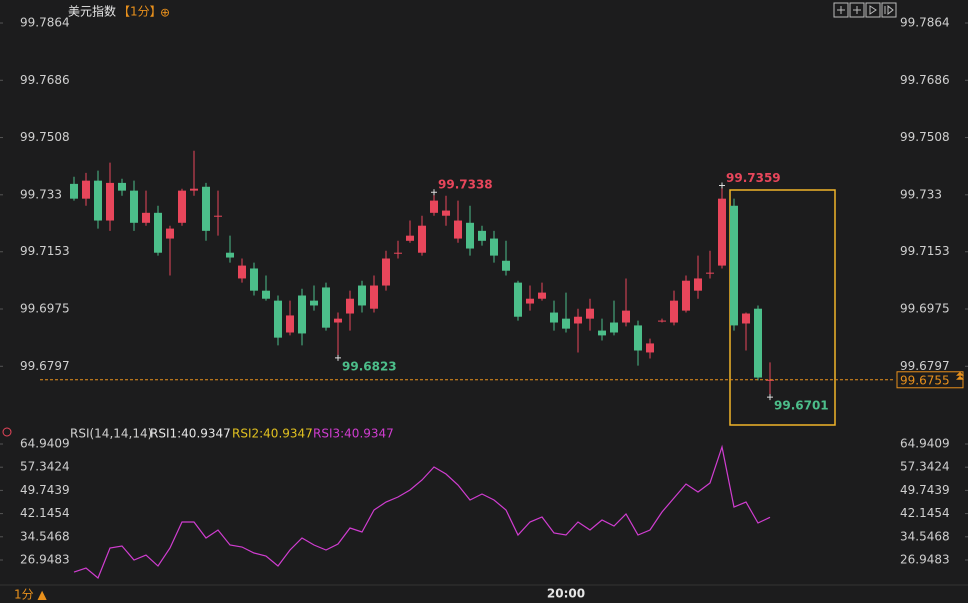 Image resolution: width=968 pixels, height=603 pixels. What do you see at coordinates (369, 366) in the screenshot?
I see `low-label: 99.6823` at bounding box center [369, 366].